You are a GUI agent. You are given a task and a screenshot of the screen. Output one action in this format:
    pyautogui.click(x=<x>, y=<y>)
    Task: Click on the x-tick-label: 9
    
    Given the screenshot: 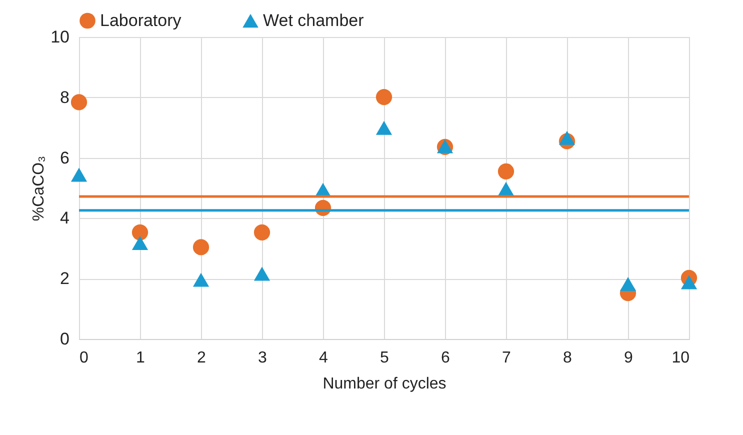 What is the action you would take?
    pyautogui.click(x=629, y=358)
    